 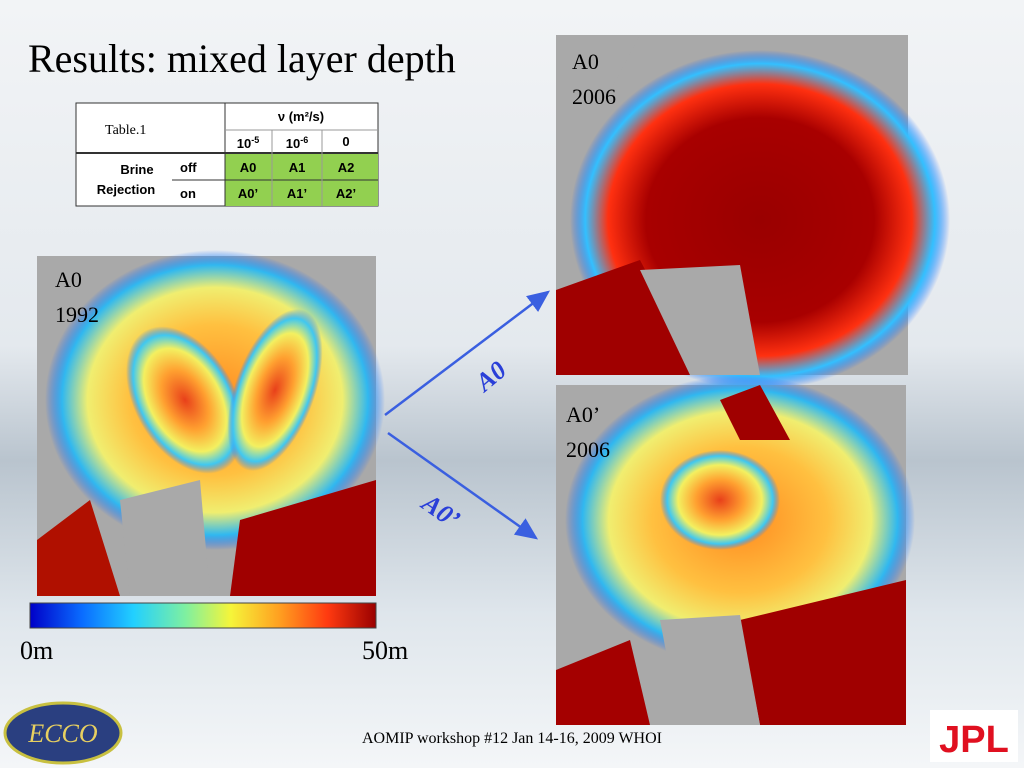 What do you see at coordinates (188, 167) in the screenshot?
I see `row-label: off` at bounding box center [188, 167].